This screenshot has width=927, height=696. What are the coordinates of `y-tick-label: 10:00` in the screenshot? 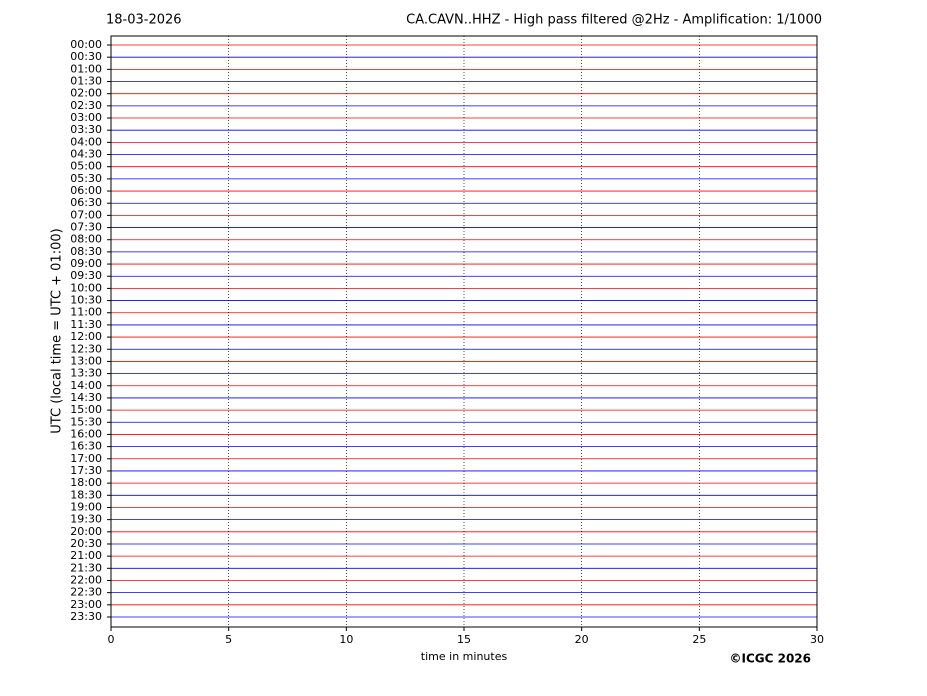 It's located at (86, 287).